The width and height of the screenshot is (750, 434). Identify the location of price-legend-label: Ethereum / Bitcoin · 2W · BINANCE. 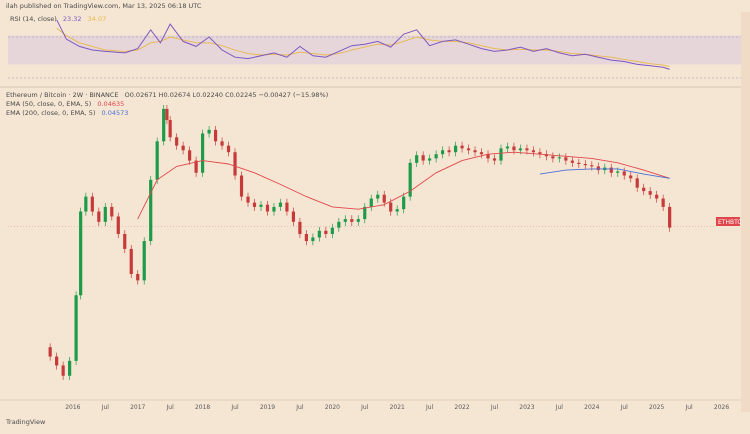
(62, 95).